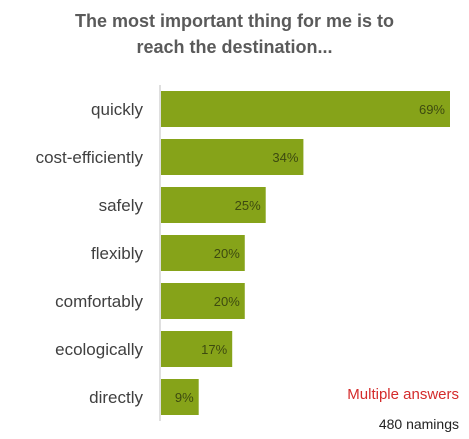  Describe the element at coordinates (184, 397) in the screenshot. I see `bar-value-label: 9%` at that location.